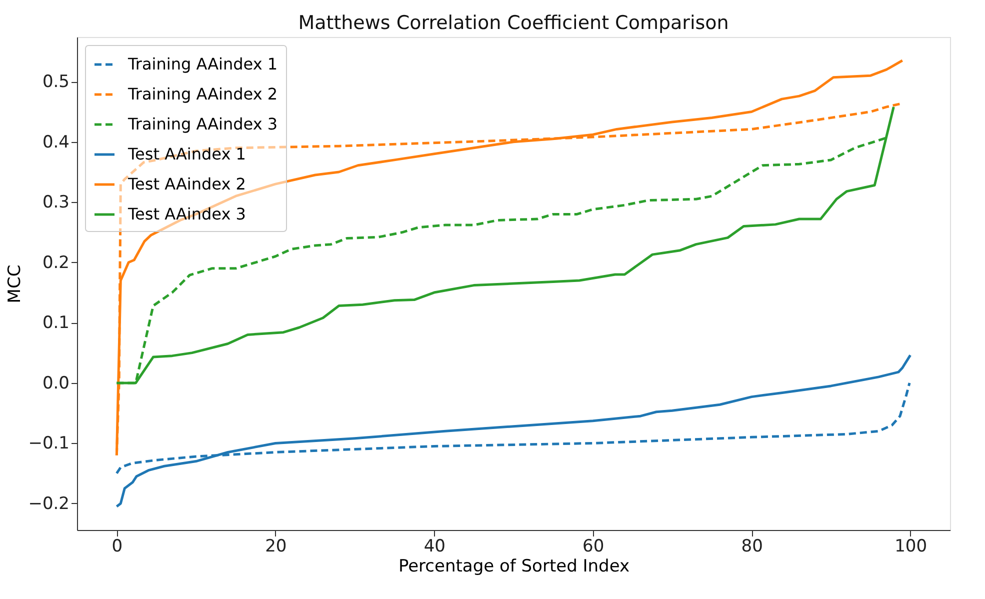 The image size is (985, 599). Describe the element at coordinates (56, 82) in the screenshot. I see `y-tick-label: 0.5` at that location.